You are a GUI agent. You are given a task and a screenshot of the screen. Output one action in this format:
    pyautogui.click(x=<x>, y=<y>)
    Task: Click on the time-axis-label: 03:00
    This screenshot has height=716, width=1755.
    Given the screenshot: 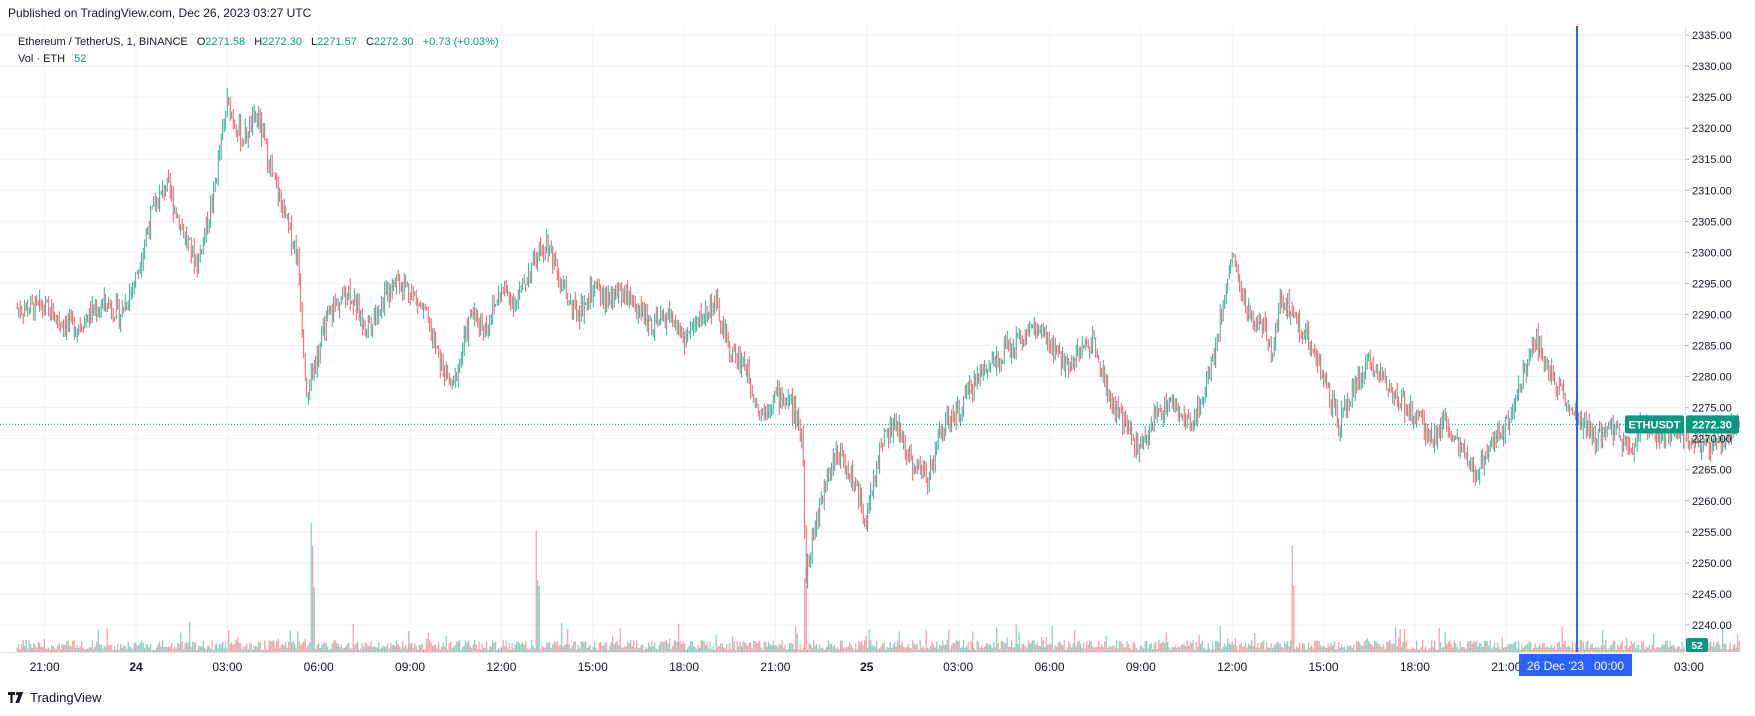 What is the action you would take?
    pyautogui.click(x=227, y=667)
    